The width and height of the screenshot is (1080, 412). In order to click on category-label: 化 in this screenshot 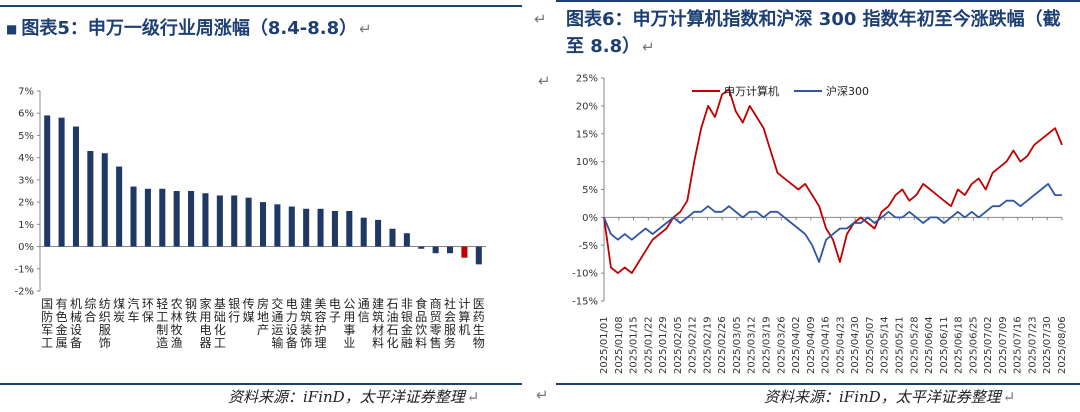, I will do `click(220, 330)`.